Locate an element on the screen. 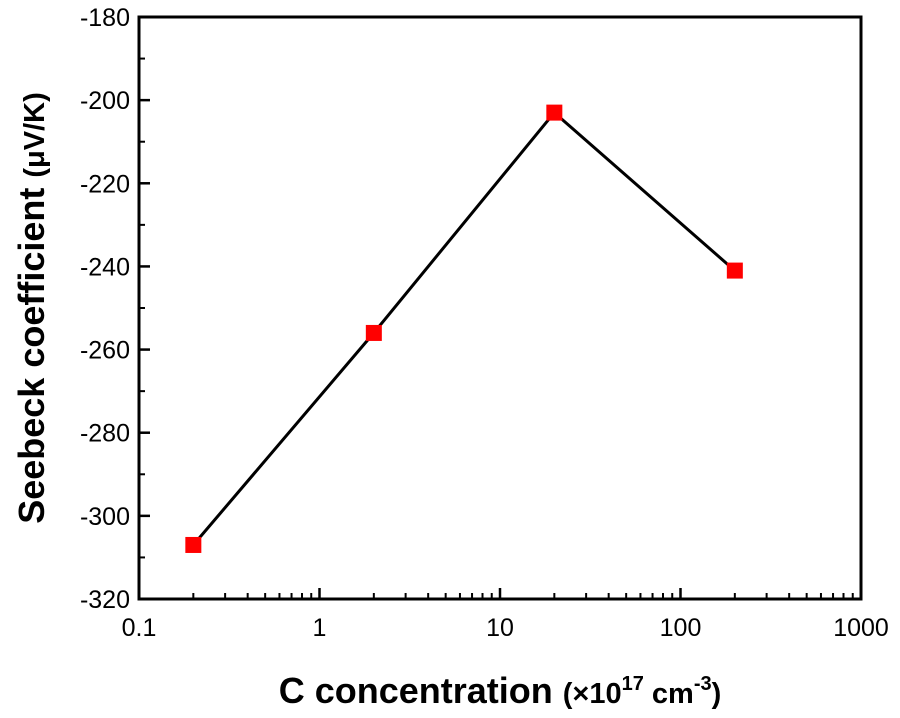  x-tick-label: 100 is located at coordinates (681, 628).